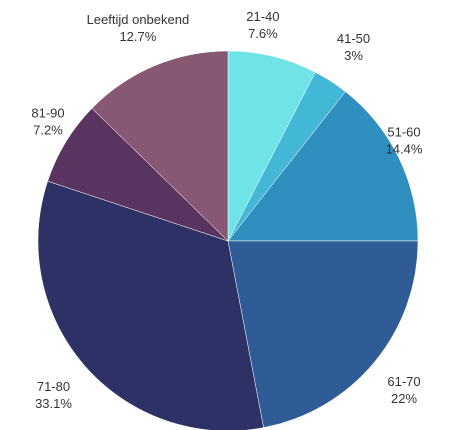 Image resolution: width=454 pixels, height=430 pixels. Describe the element at coordinates (353, 55) in the screenshot. I see `pie-slice-value: 3%` at that location.